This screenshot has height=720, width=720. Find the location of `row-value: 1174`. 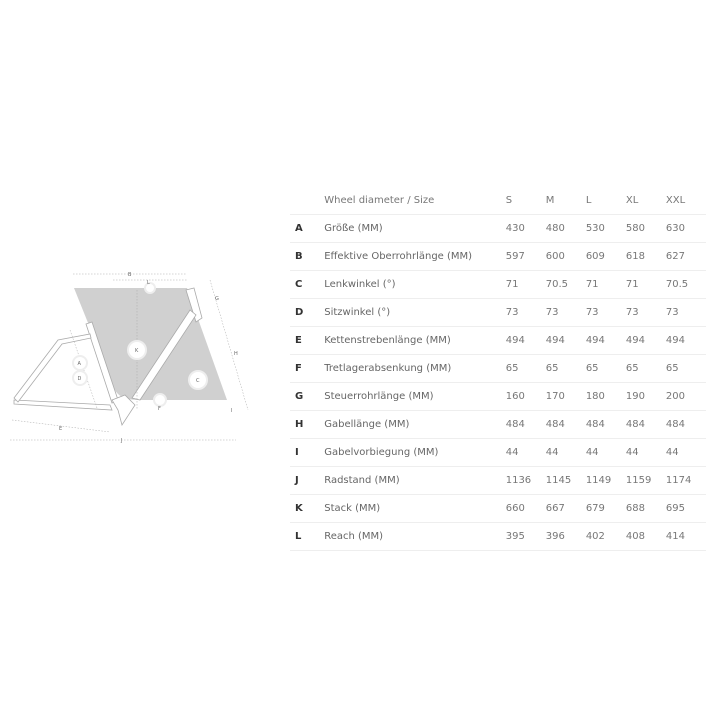

row-value: 1174 is located at coordinates (685, 480).